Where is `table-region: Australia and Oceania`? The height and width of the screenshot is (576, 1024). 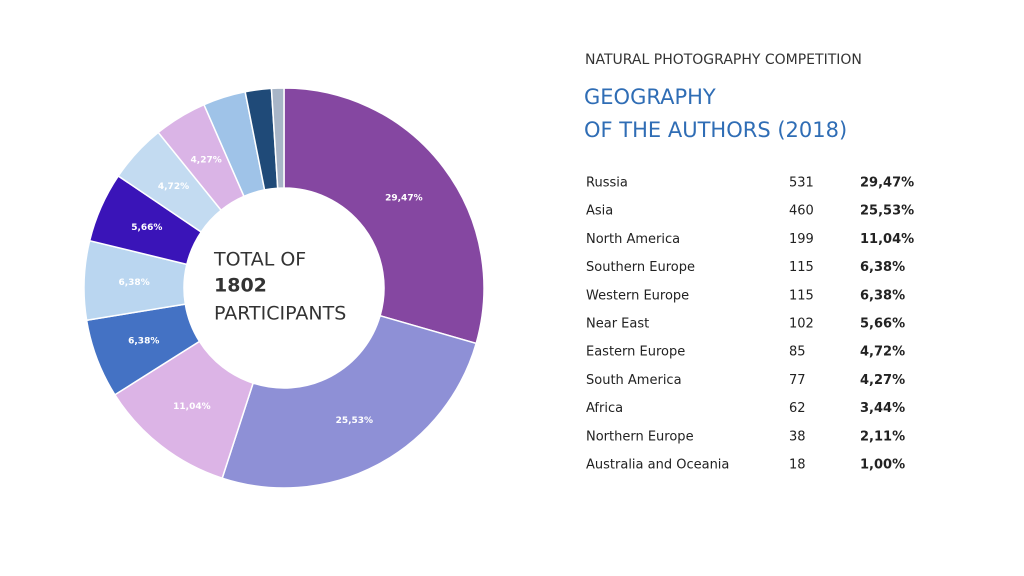 table-region: Australia and Oceania is located at coordinates (657, 465).